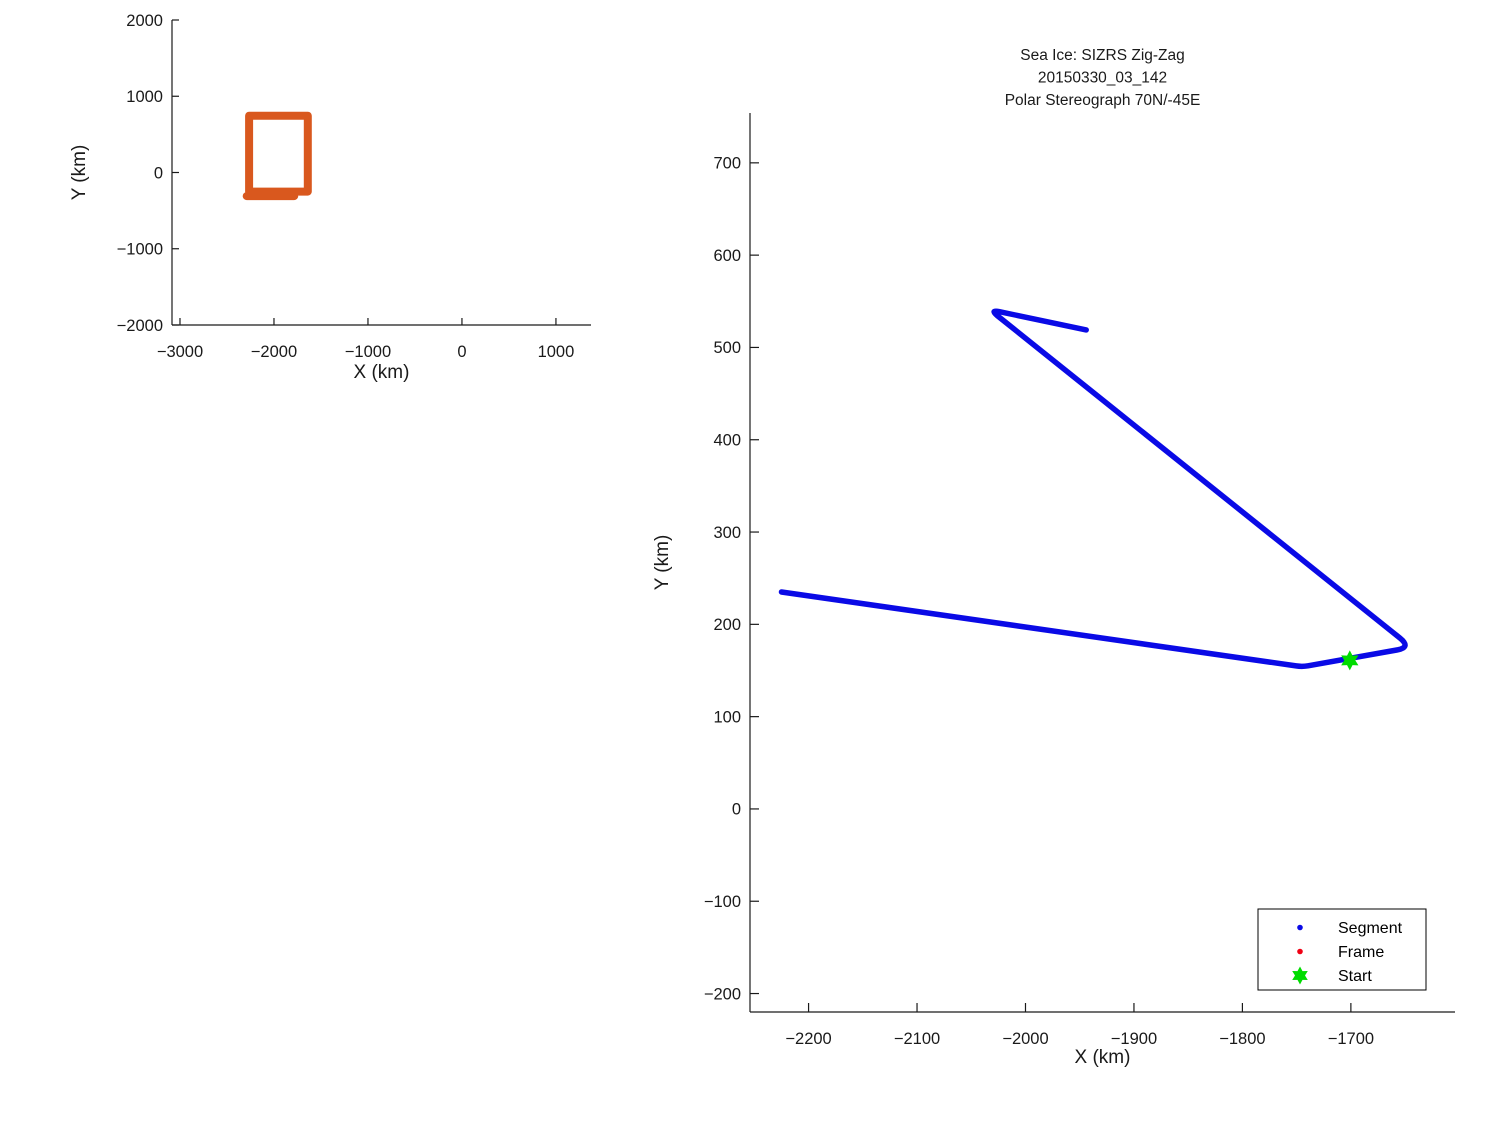 The image size is (1500, 1125). Describe the element at coordinates (1350, 660) in the screenshot. I see `start-marker` at that location.